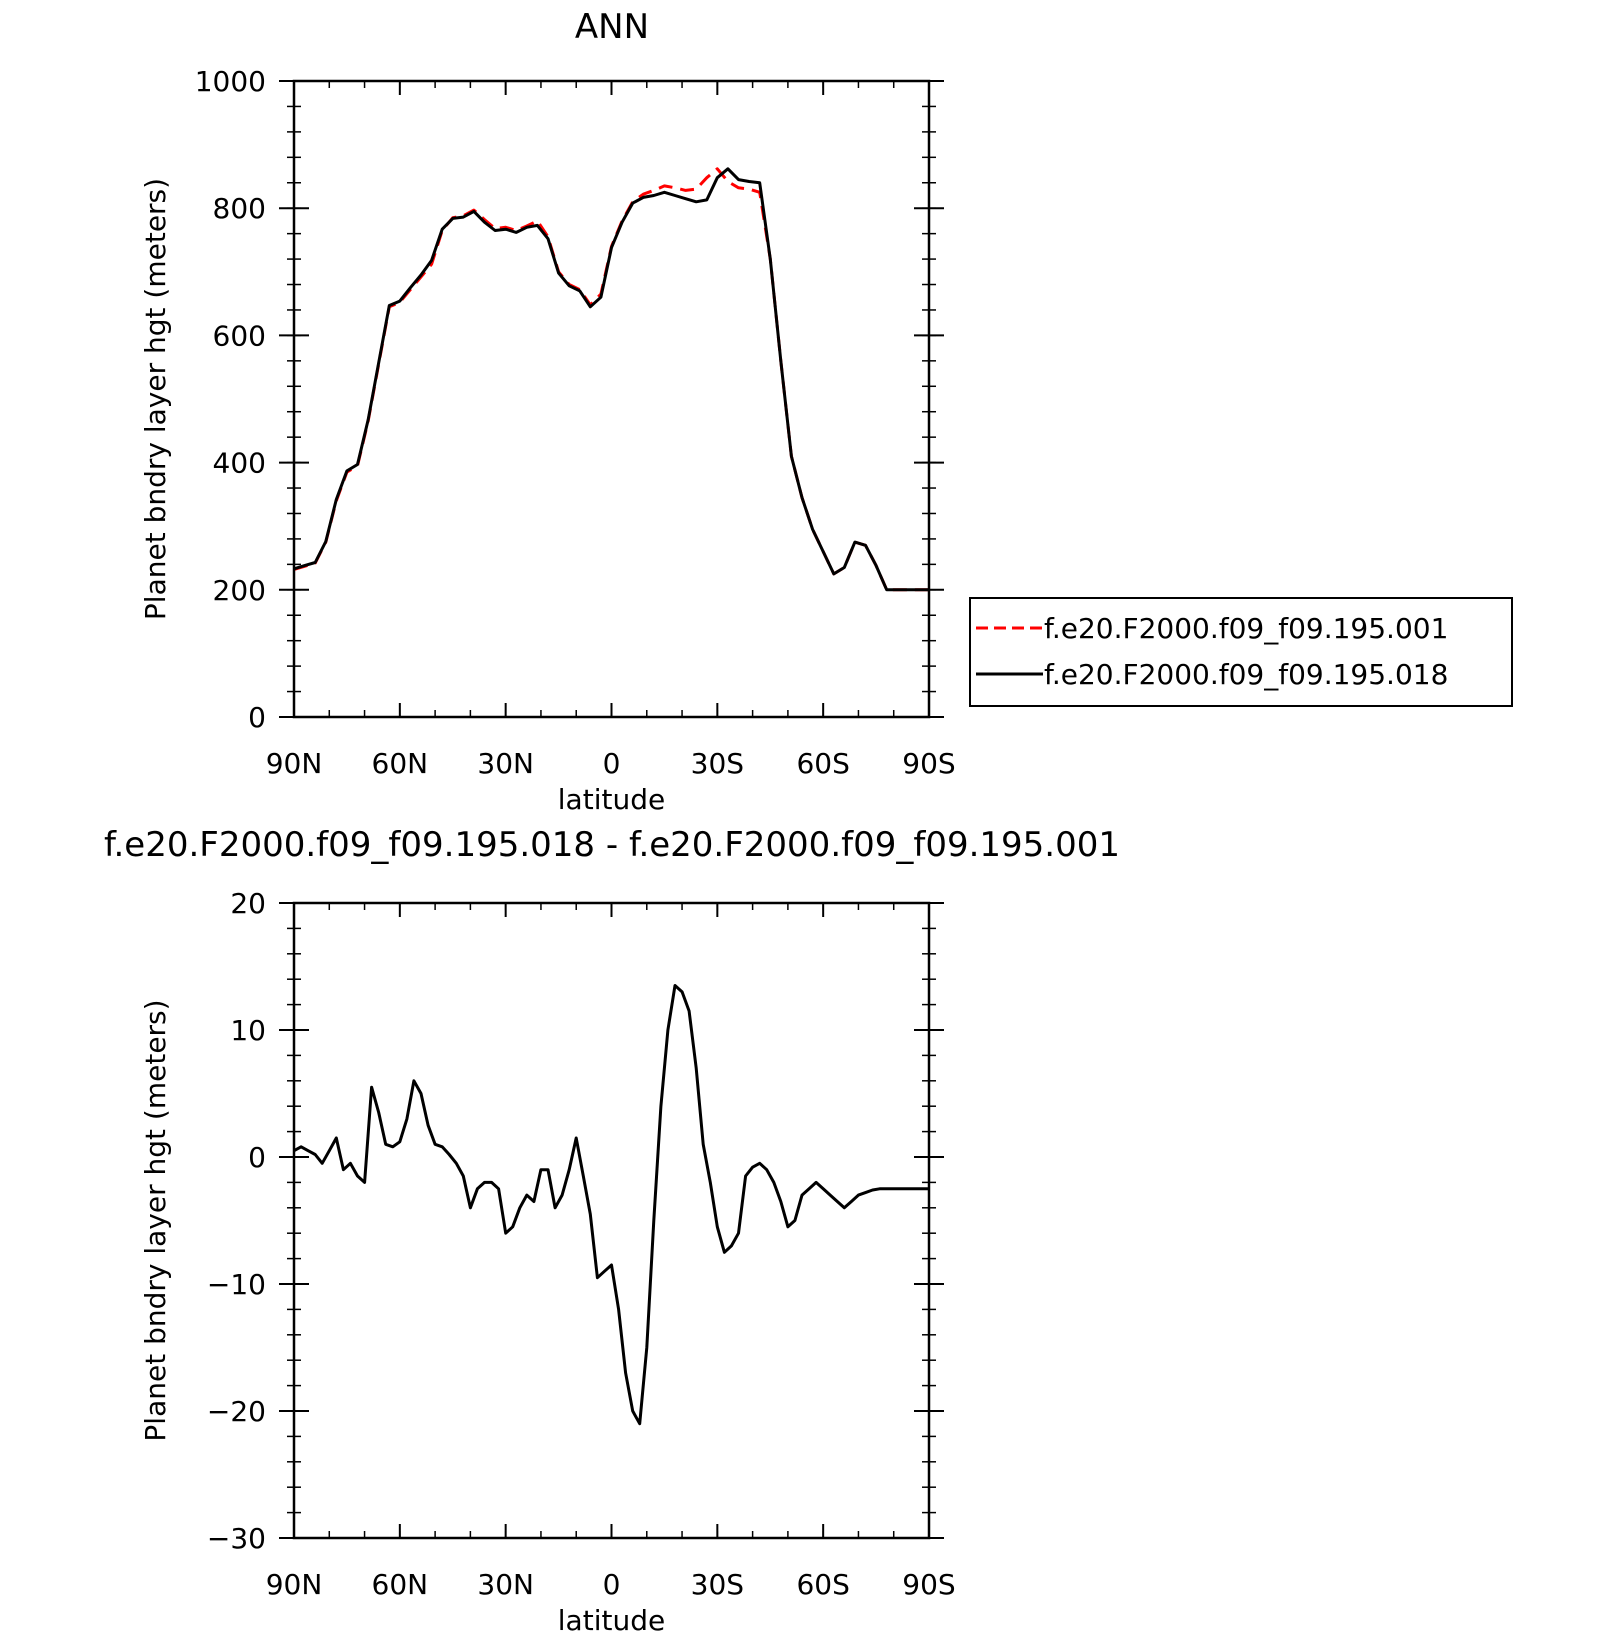 The width and height of the screenshot is (1605, 1635). What do you see at coordinates (230, 81) in the screenshot?
I see `y-tick-label: 1000` at bounding box center [230, 81].